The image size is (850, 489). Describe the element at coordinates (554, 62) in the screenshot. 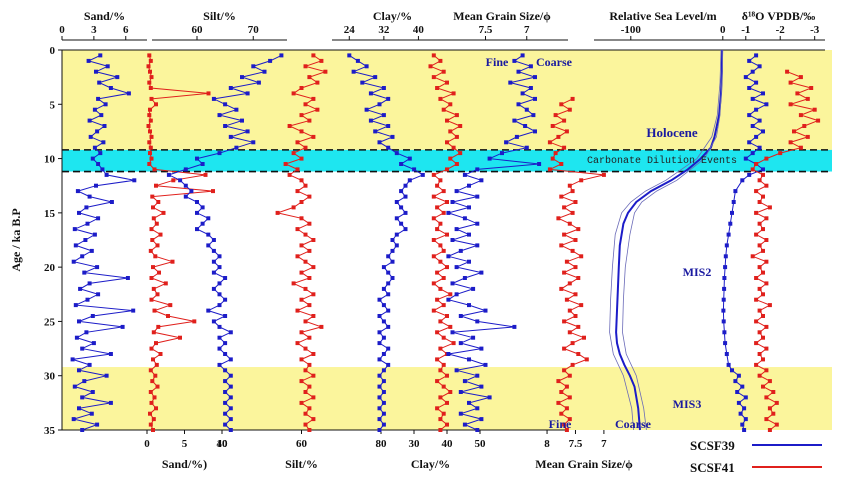

I see `grain-coarse-label-top: Coarse` at that location.